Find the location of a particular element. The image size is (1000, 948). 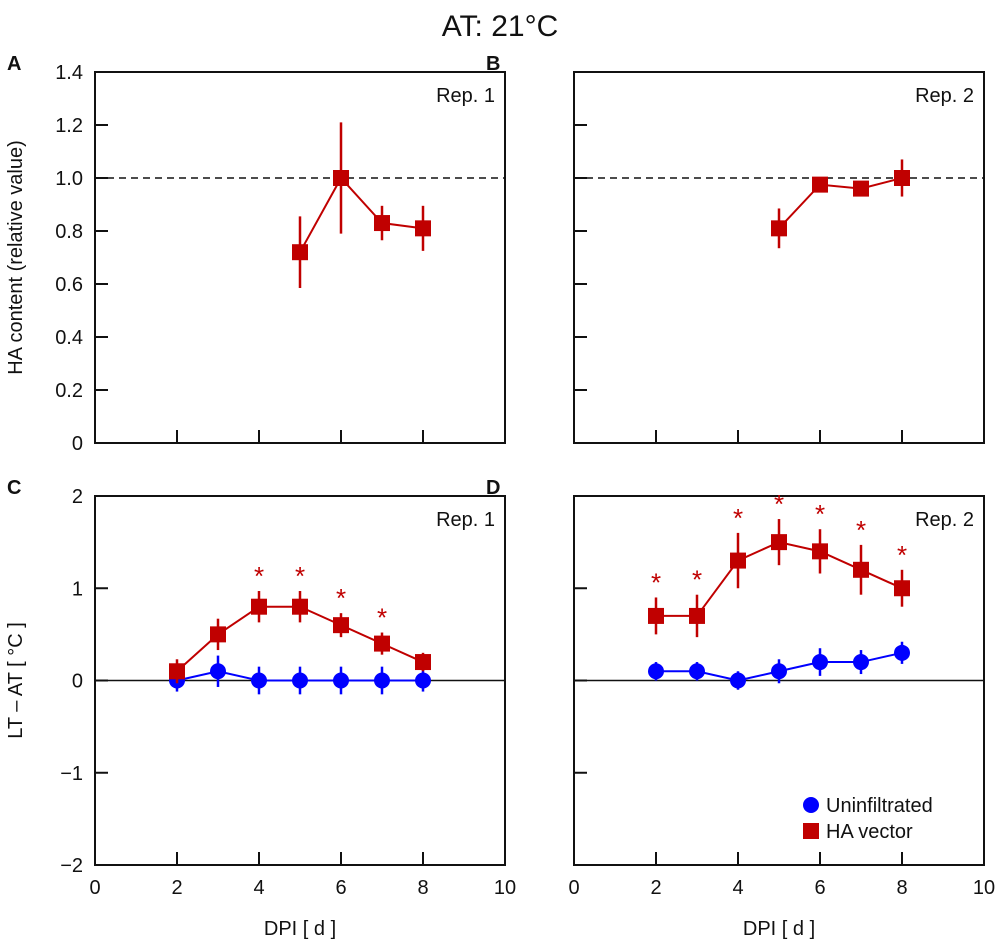

panel-letter: D is located at coordinates (493, 488).